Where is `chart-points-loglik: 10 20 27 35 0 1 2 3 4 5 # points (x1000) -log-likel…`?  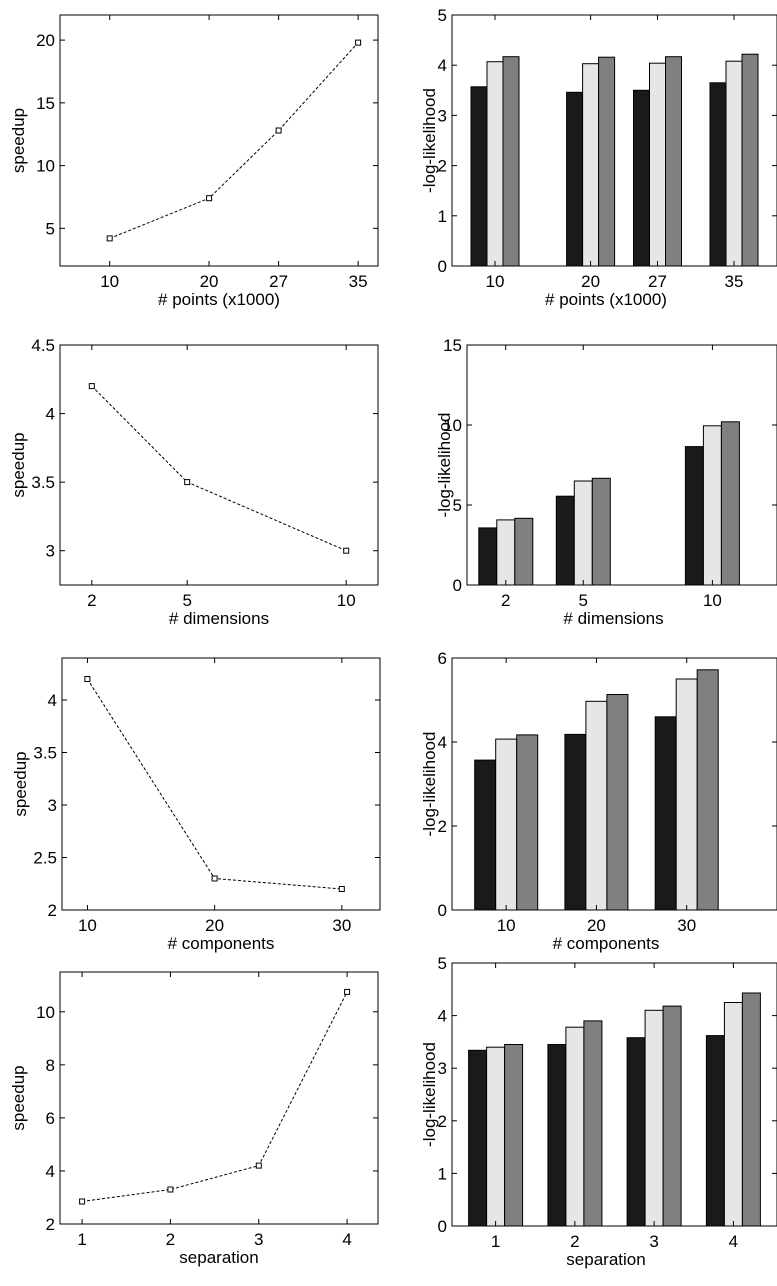 chart-points-loglik: 10 20 27 35 0 1 2 3 4 5 # points (x1000) -log-likel… is located at coordinates (598, 157).